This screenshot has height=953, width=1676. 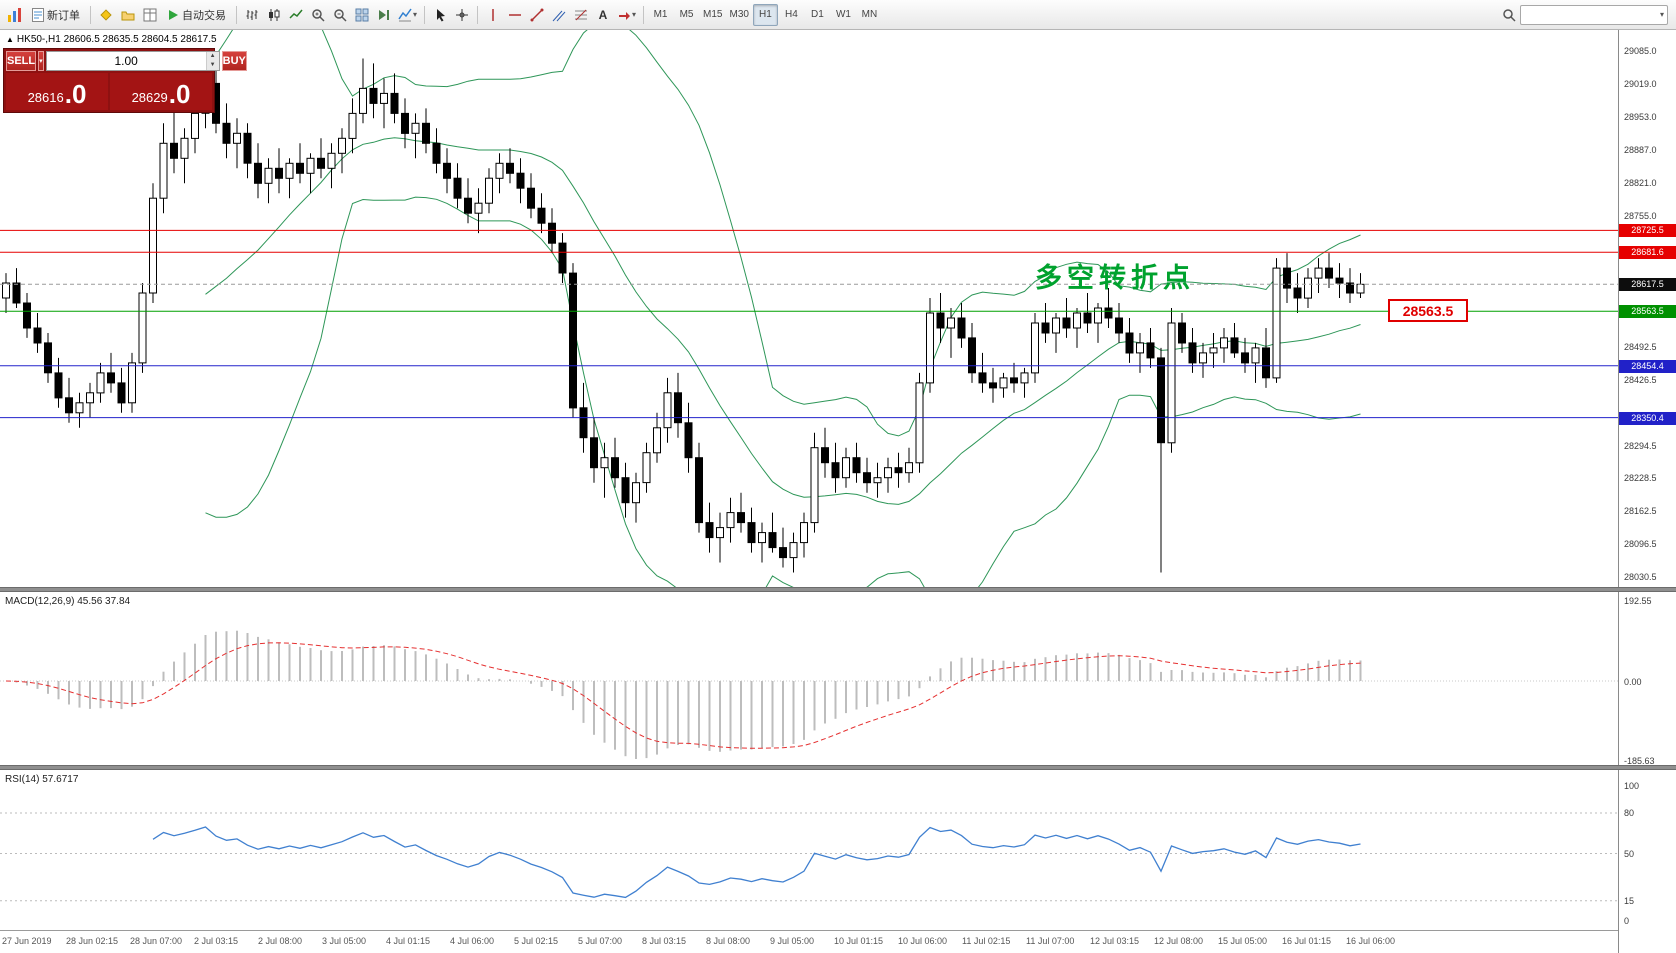 What do you see at coordinates (274, 15) in the screenshot?
I see `candlestick-chart-icon` at bounding box center [274, 15].